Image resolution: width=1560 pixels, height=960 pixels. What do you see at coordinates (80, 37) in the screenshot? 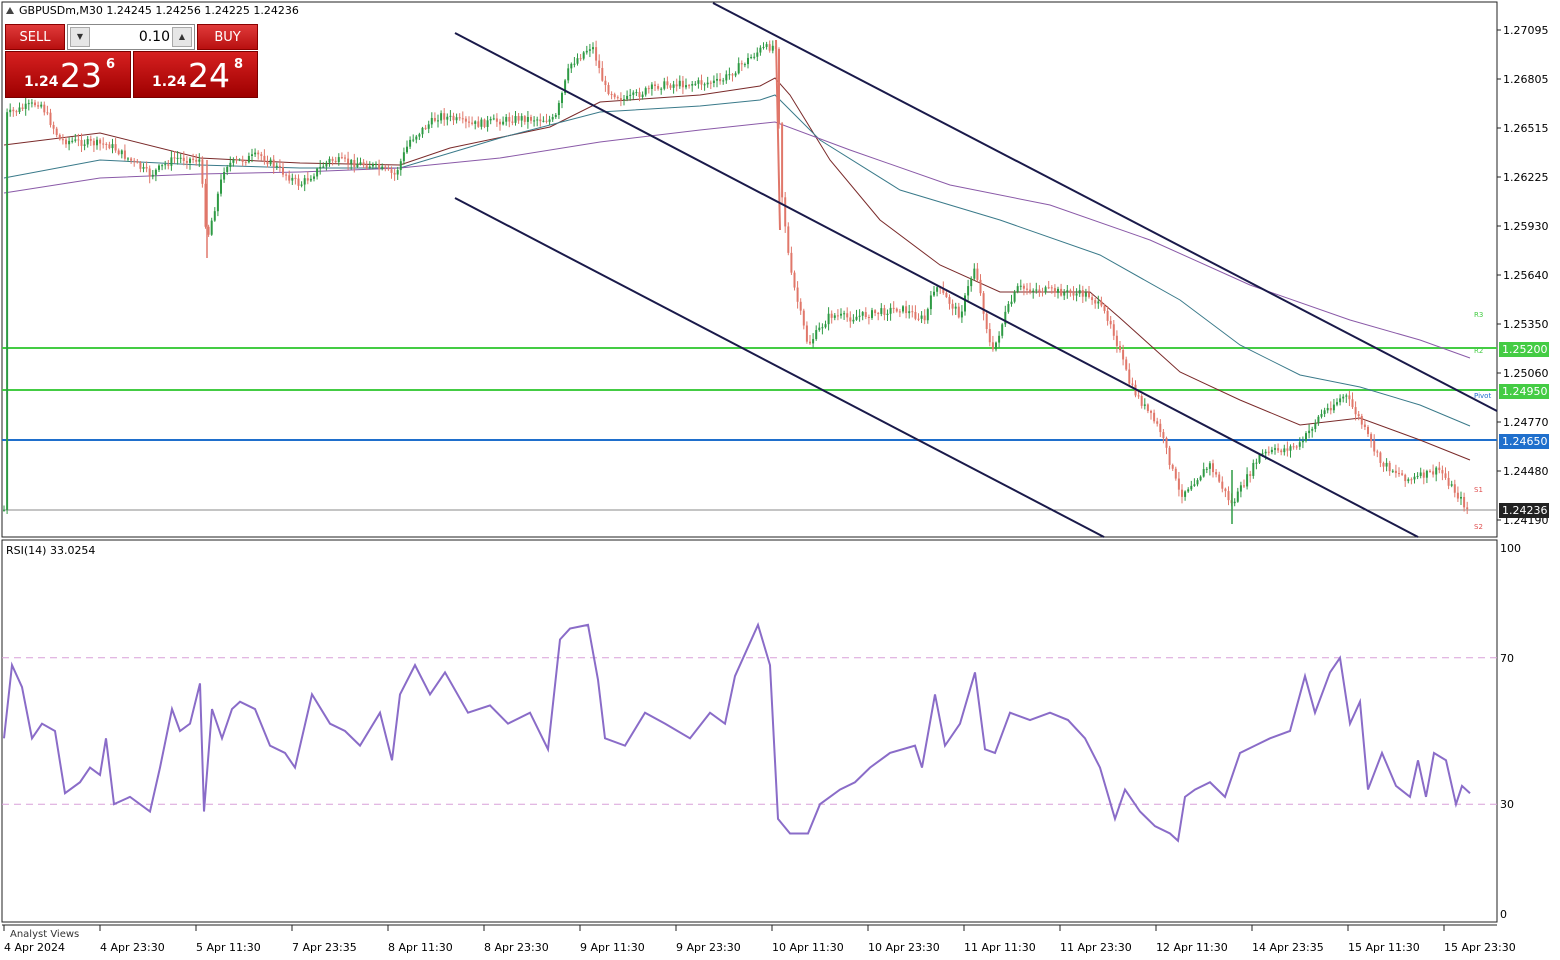
I see `volume-decrease-button: ▼` at bounding box center [80, 37].